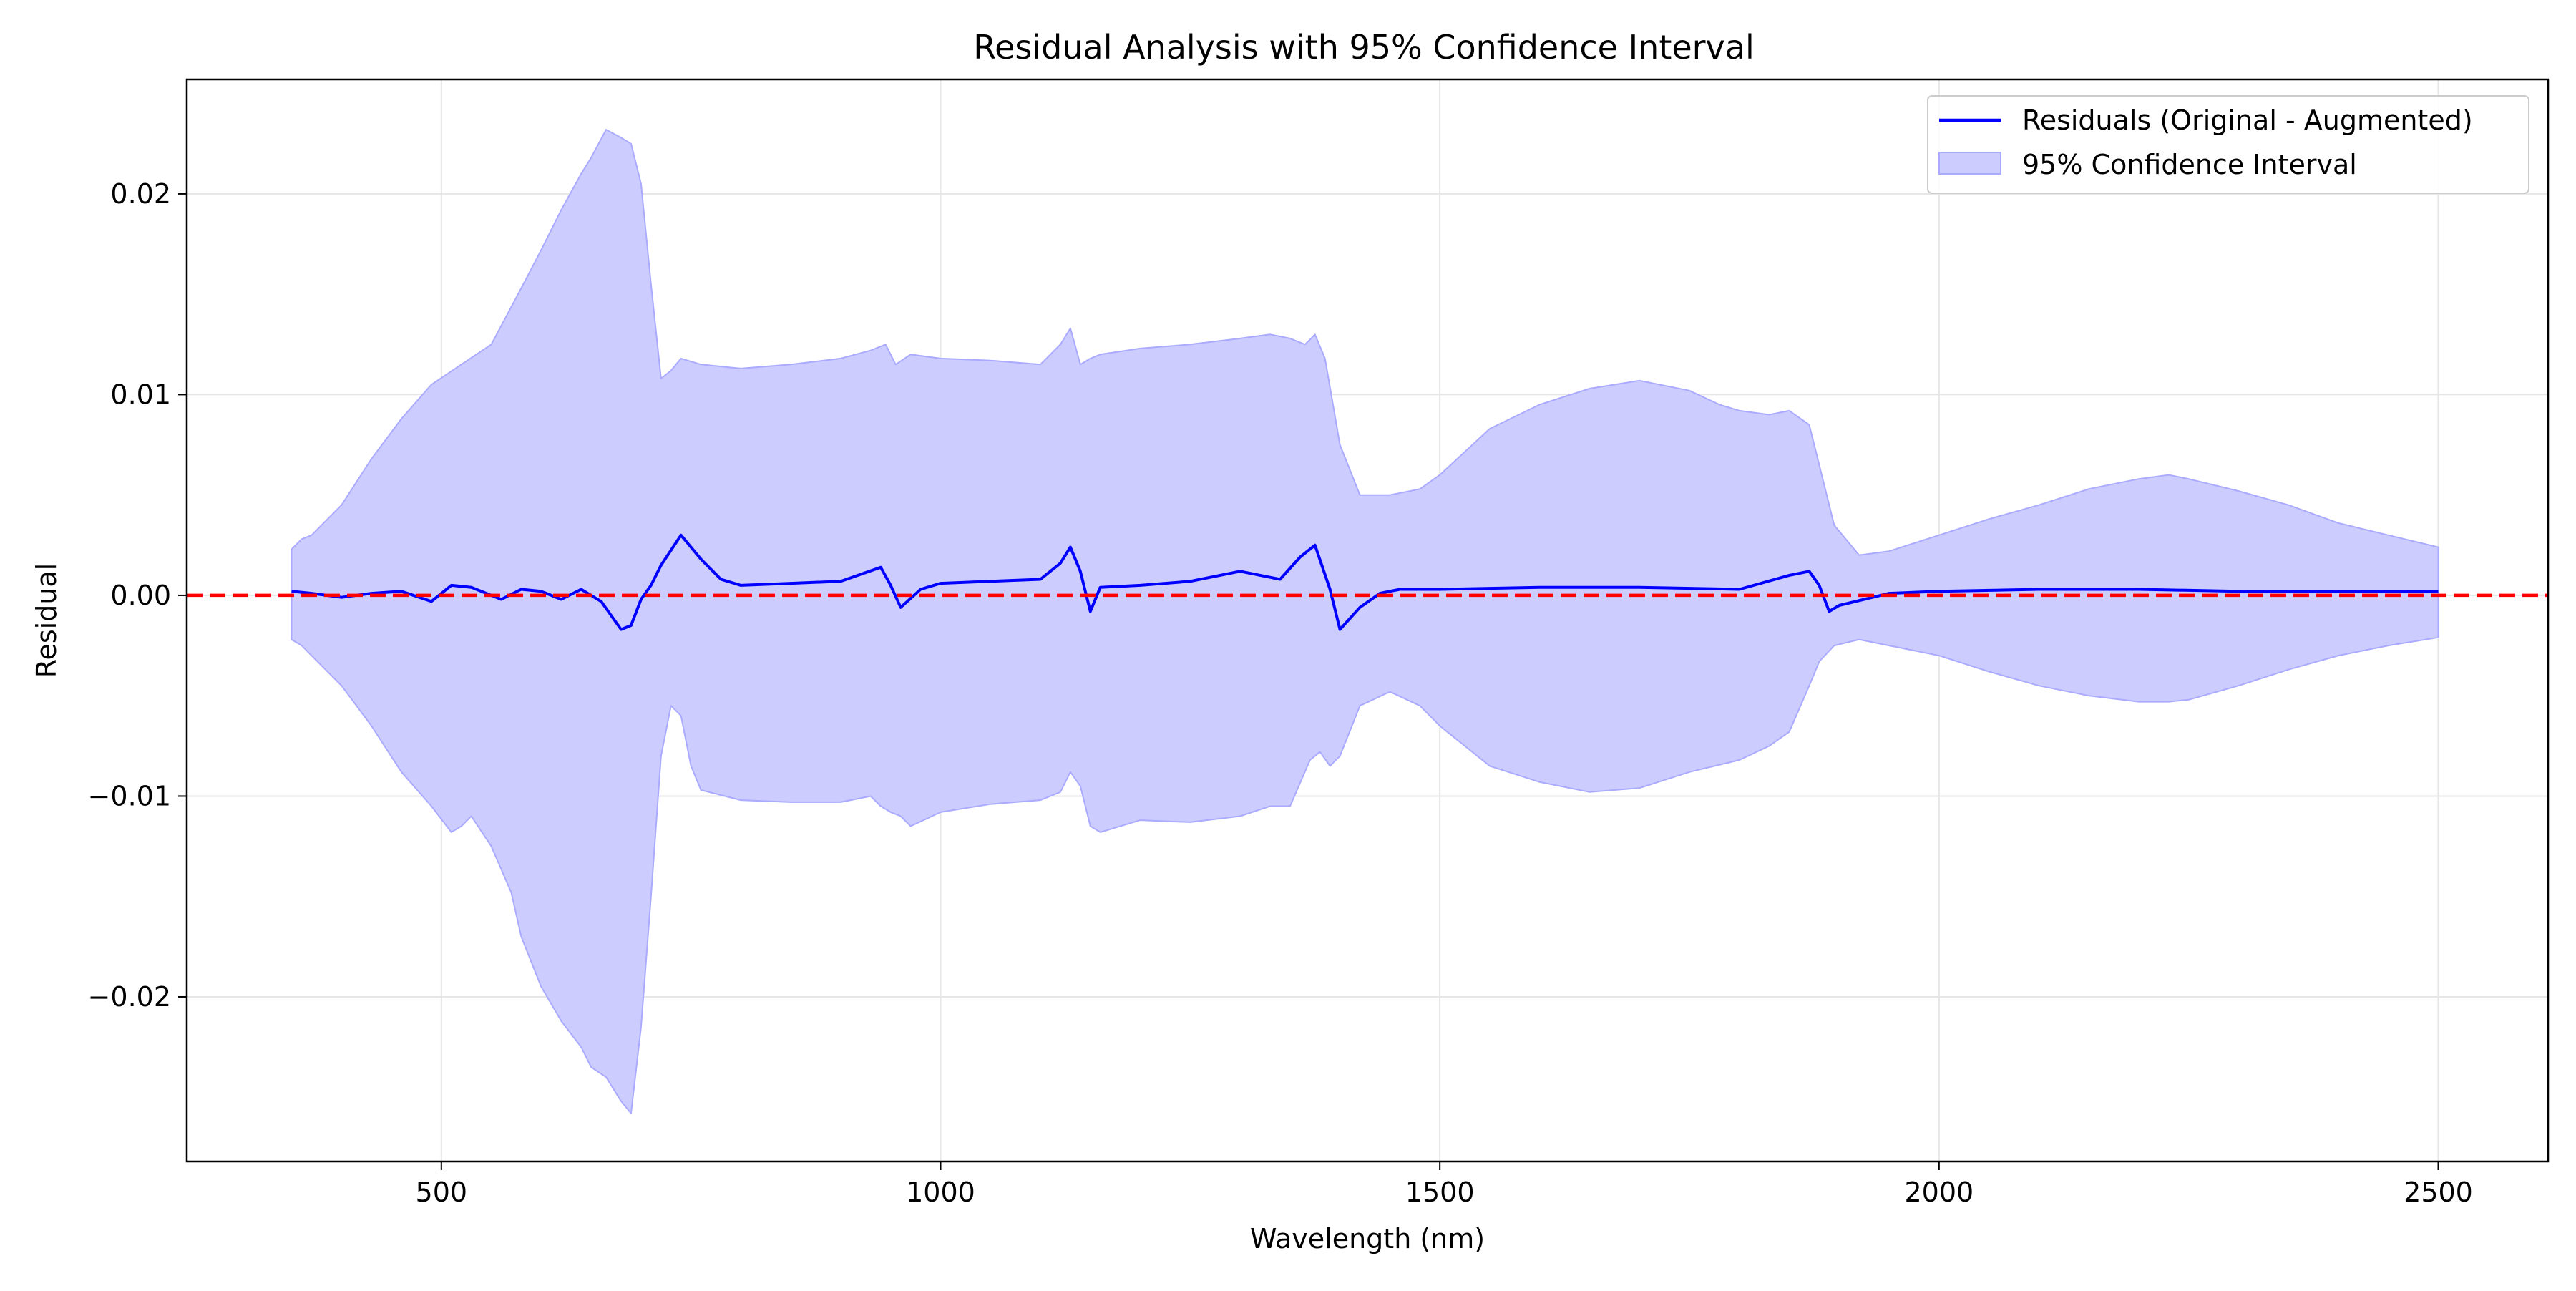 This screenshot has width=2576, height=1291. I want to click on x-axis-ticks: 500 1000 1500 2000 2500, so click(1444, 1184).